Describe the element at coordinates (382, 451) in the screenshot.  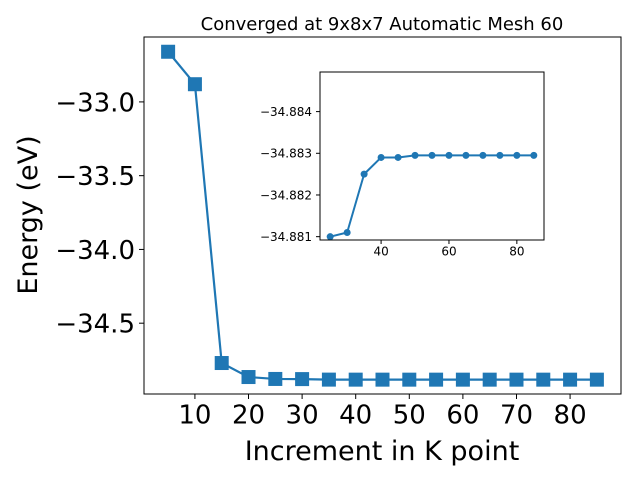
I see `x-axis-label: Increment in K point` at that location.